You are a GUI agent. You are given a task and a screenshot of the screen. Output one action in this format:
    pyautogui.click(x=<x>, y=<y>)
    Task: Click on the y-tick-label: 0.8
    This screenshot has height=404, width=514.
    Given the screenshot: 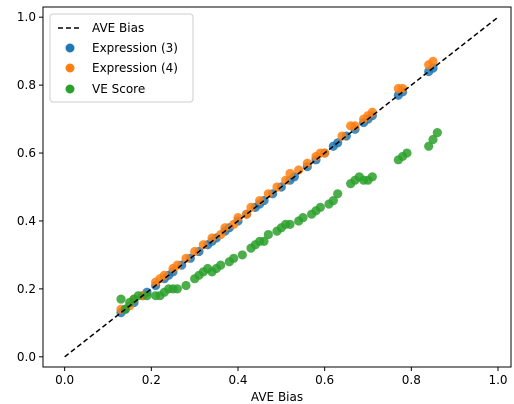 What is the action you would take?
    pyautogui.click(x=26, y=85)
    